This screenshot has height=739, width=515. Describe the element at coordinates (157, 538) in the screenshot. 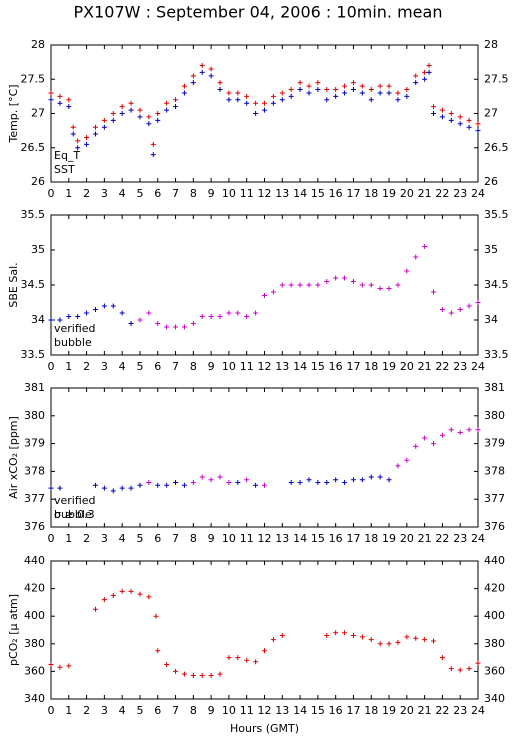

I see `x-tick-label: 6` at that location.